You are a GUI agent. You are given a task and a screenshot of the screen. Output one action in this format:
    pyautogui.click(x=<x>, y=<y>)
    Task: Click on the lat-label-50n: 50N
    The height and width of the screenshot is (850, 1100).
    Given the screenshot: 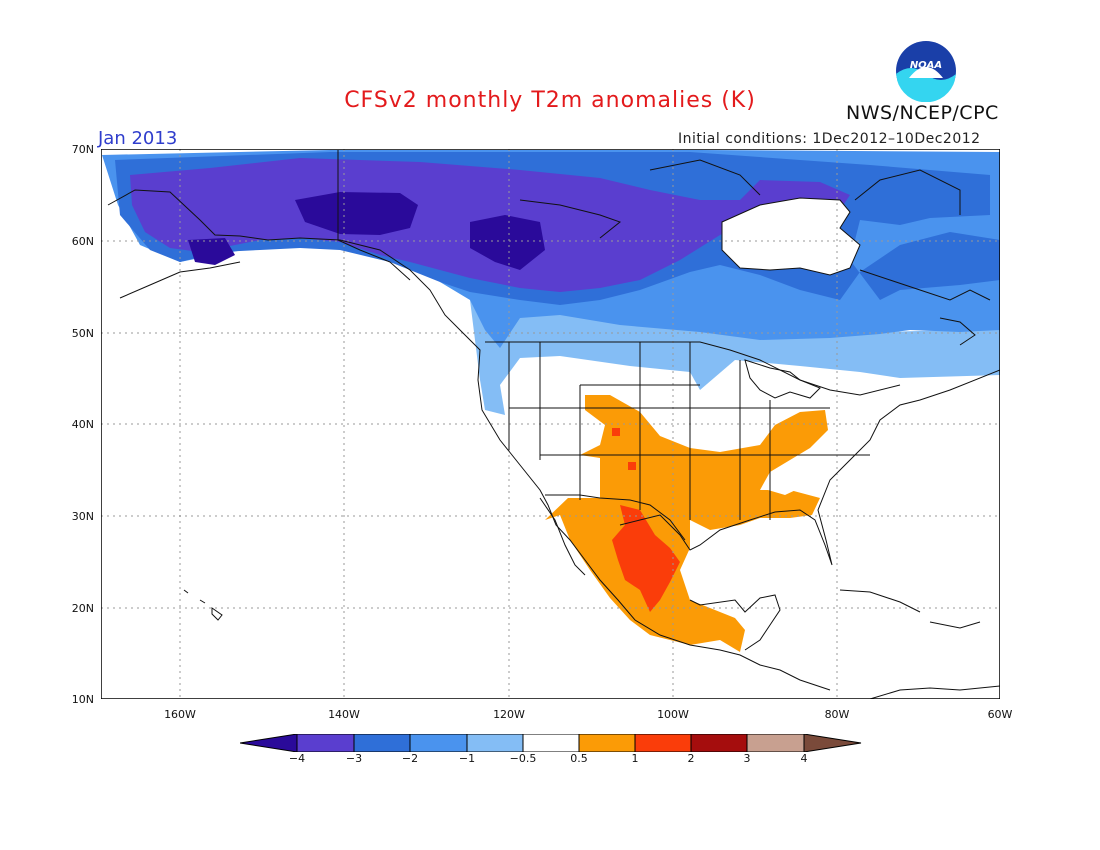 What is the action you would take?
    pyautogui.click(x=82, y=333)
    